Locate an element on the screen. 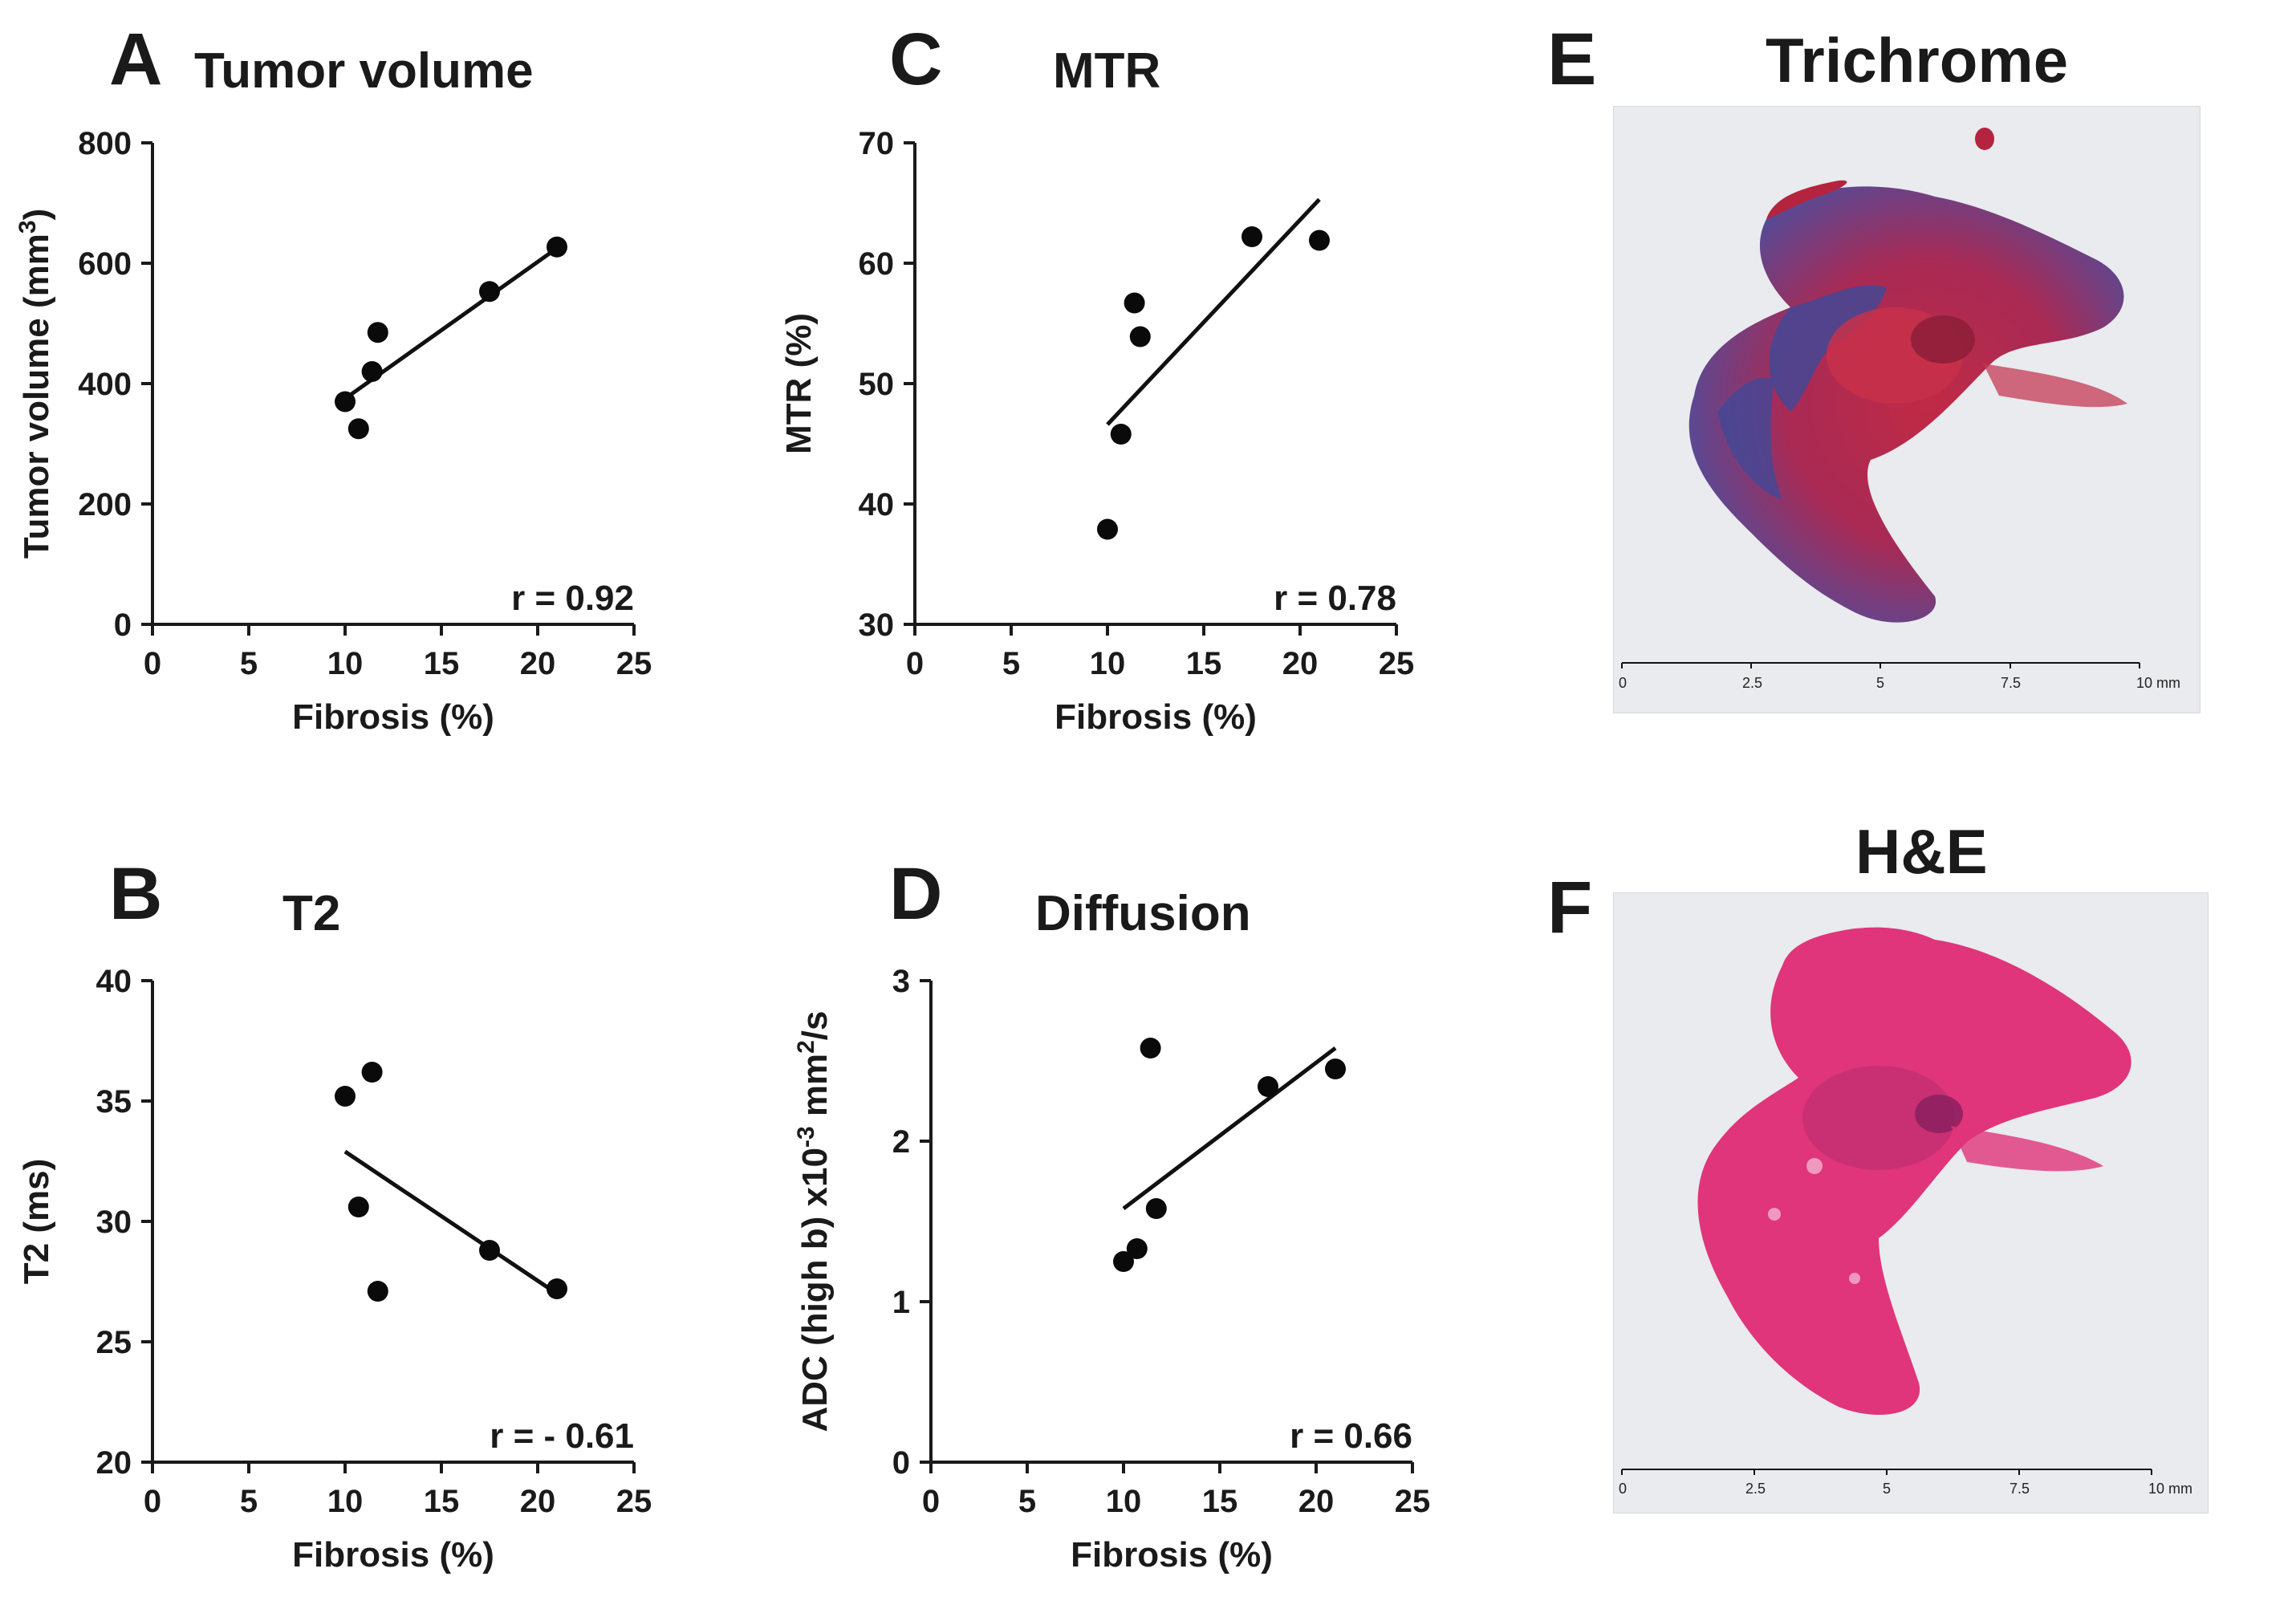  x-tick-label-b: 20 is located at coordinates (538, 1501).